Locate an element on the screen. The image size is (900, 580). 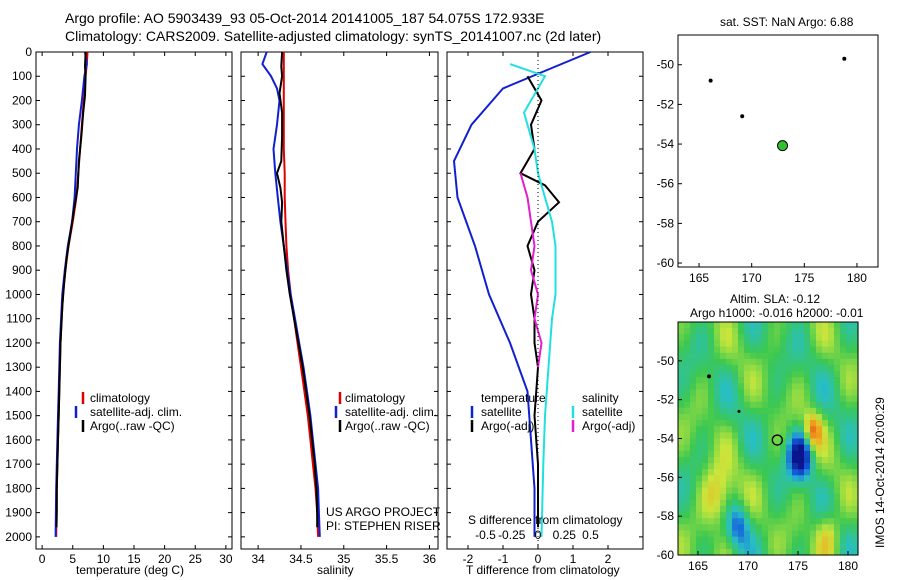
series-line-satellite-adj-clim- is located at coordinates (291, 294).